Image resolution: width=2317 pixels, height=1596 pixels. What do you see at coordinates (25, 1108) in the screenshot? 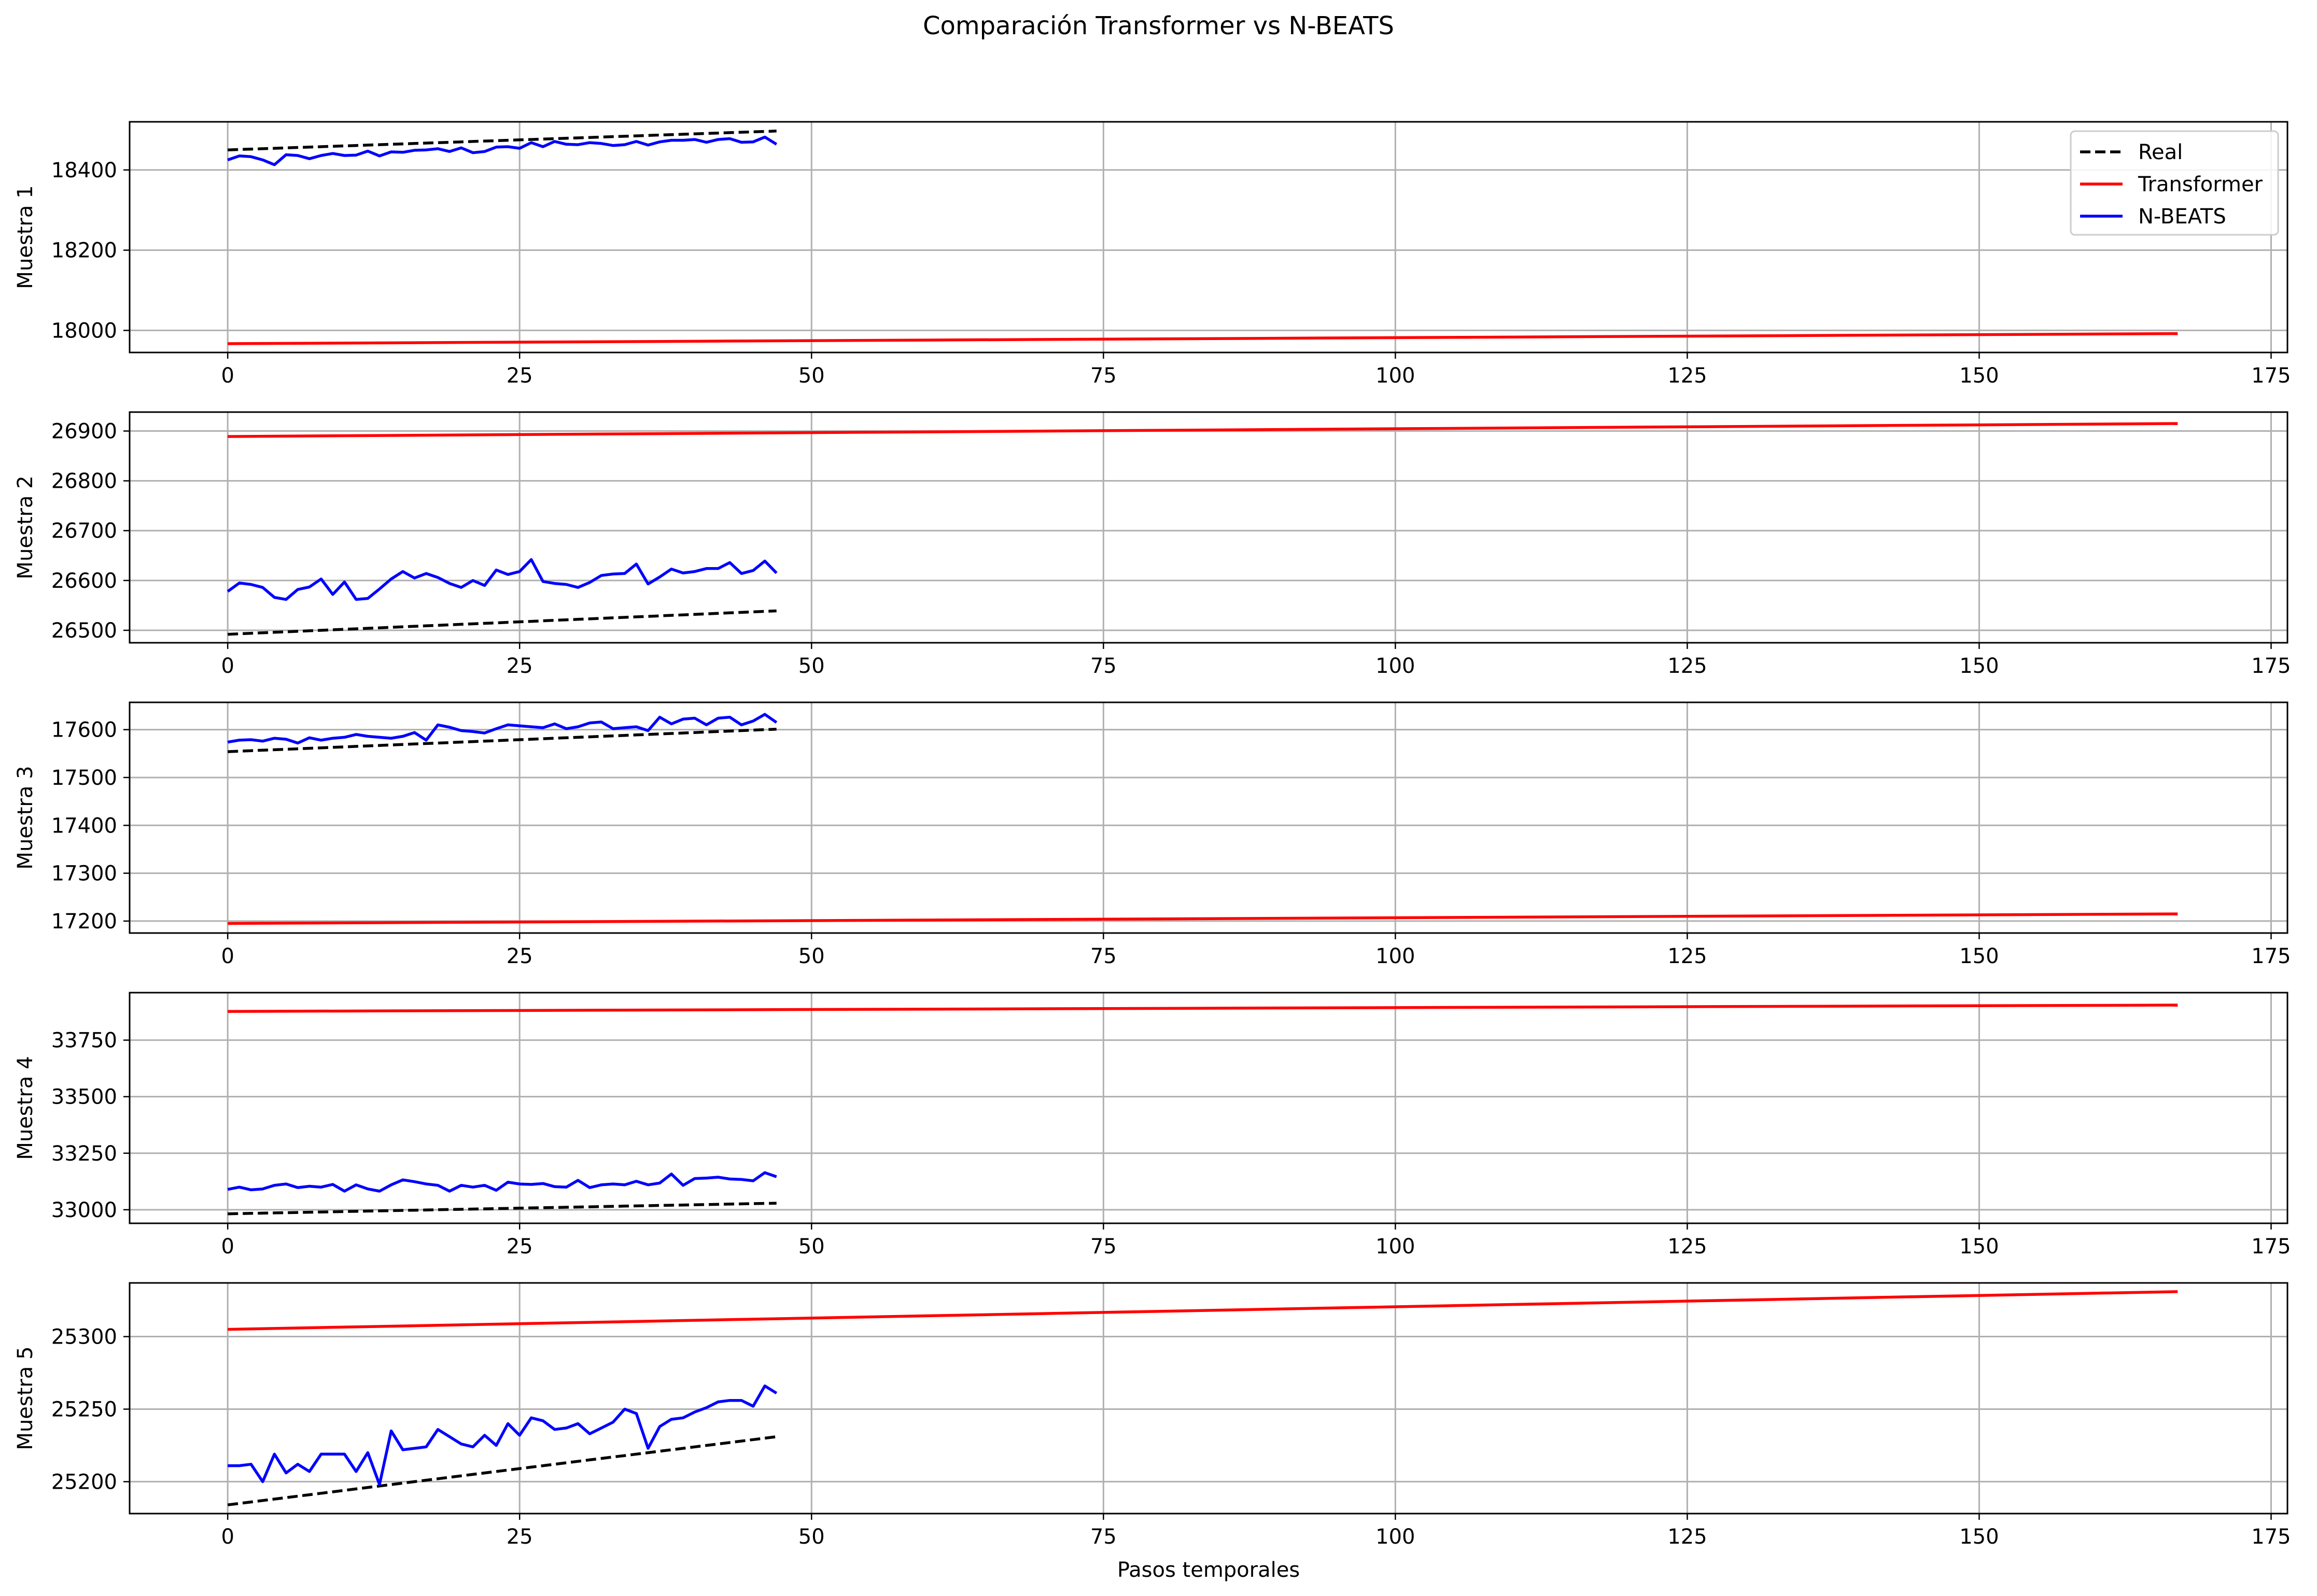
I see `y-axis-label: Muestra 4` at bounding box center [25, 1108].